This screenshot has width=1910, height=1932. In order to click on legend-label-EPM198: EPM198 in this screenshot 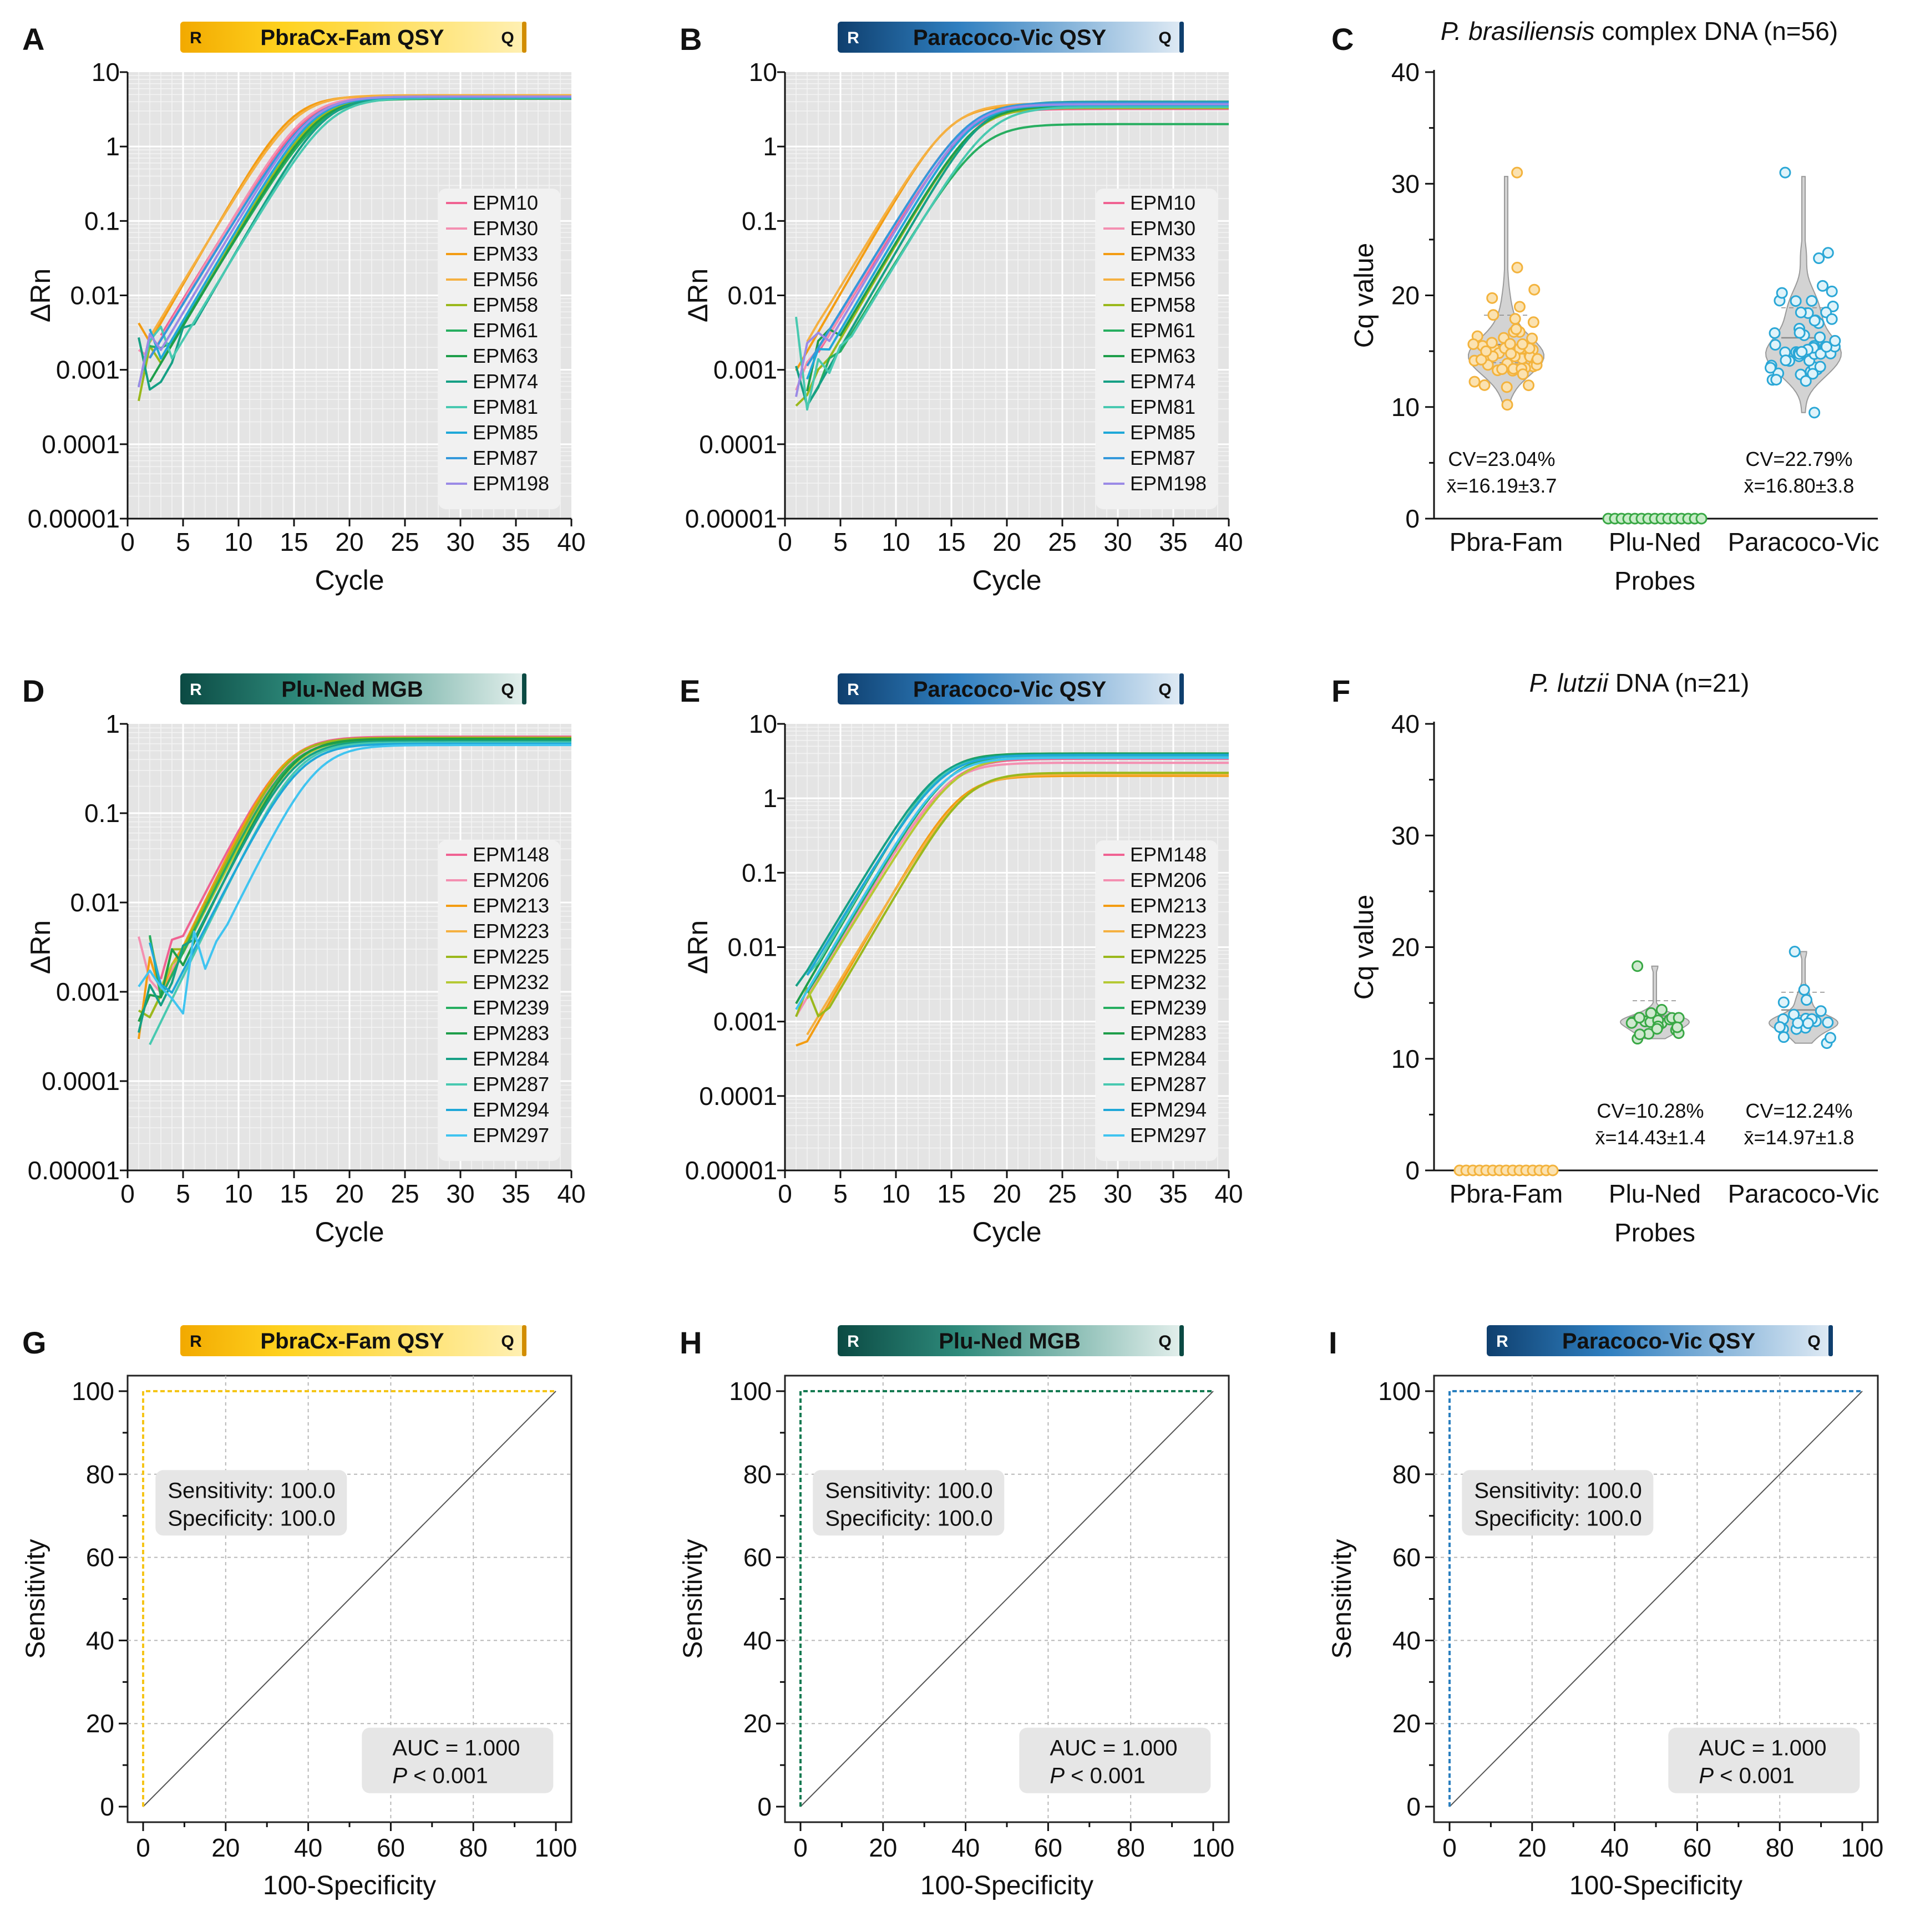, I will do `click(1168, 483)`.